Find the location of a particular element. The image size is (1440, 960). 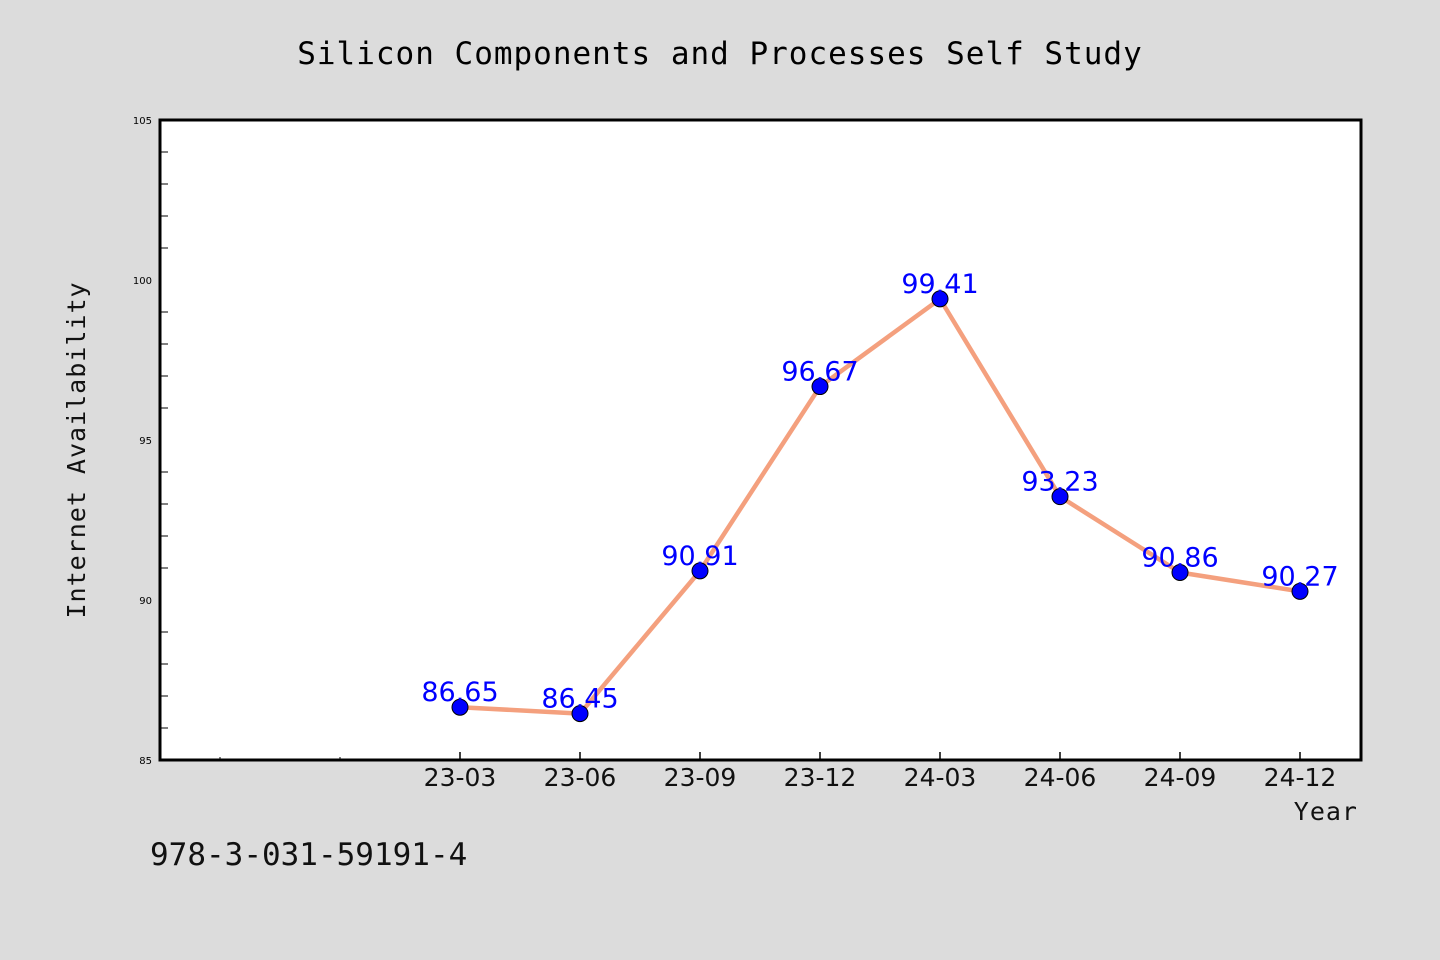

data-label: 93.23 is located at coordinates (1059, 482).